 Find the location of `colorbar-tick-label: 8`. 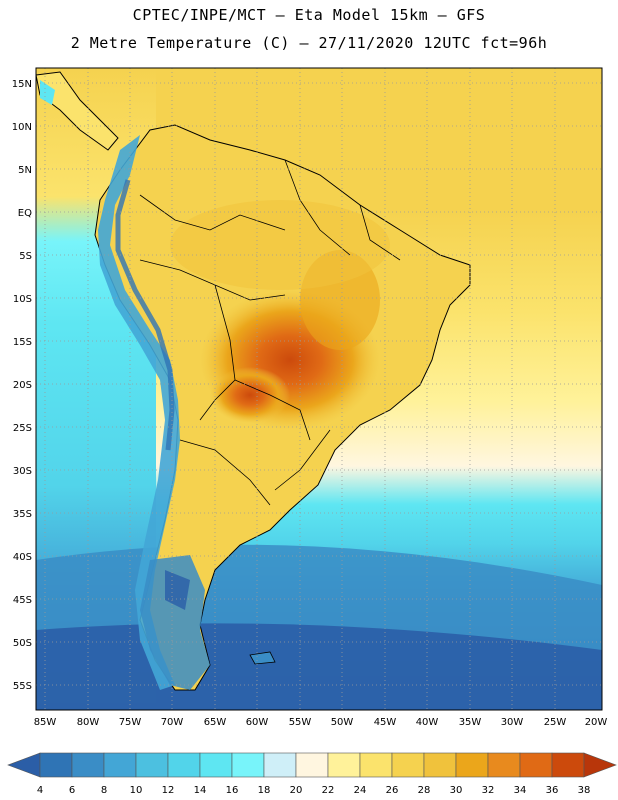

colorbar-tick-label: 8 is located at coordinates (104, 790).